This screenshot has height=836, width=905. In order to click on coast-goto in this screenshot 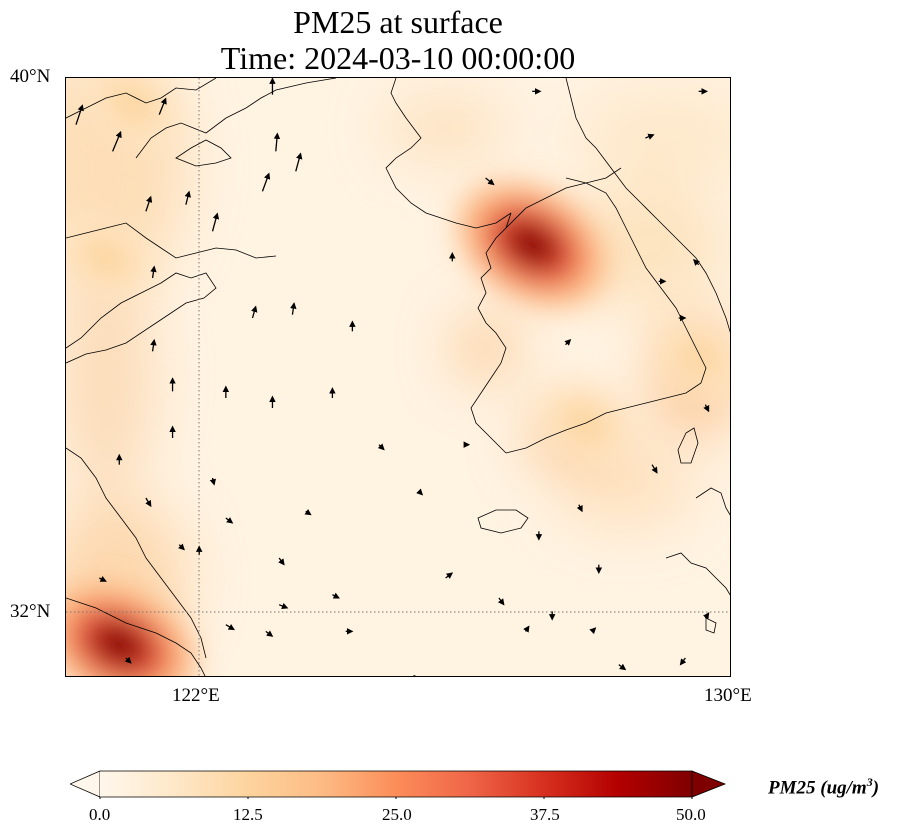, I will do `click(711, 625)`.